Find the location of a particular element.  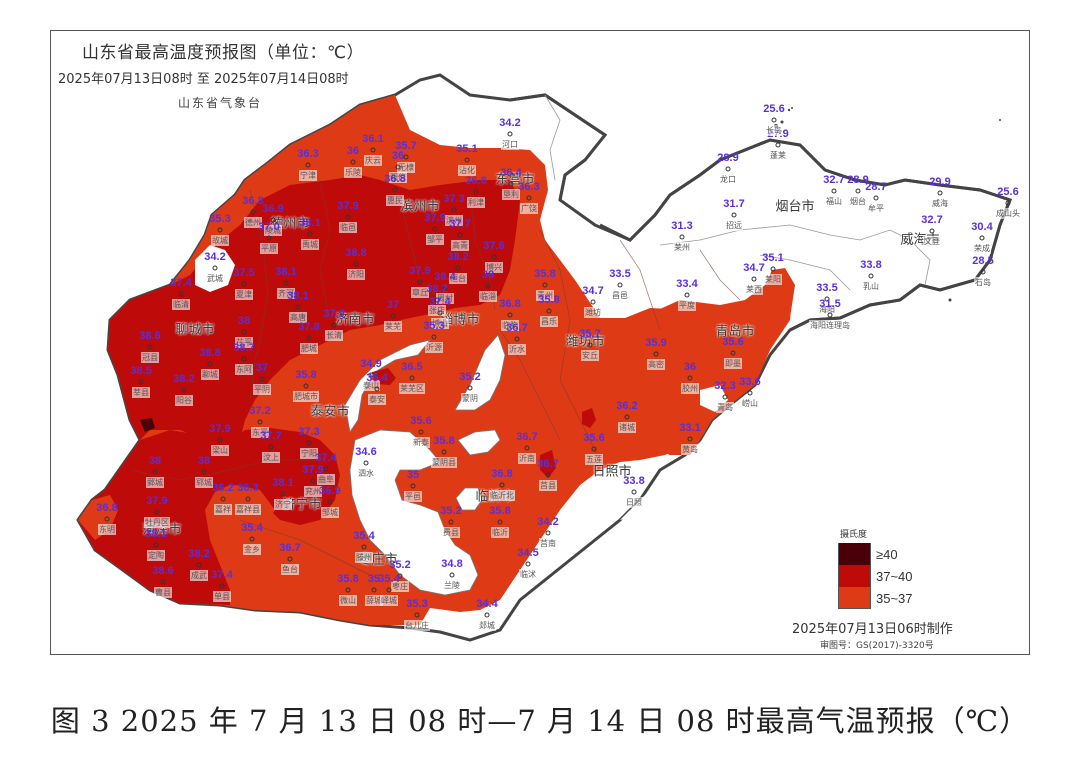

station-name: 济宁 is located at coordinates (283, 504).